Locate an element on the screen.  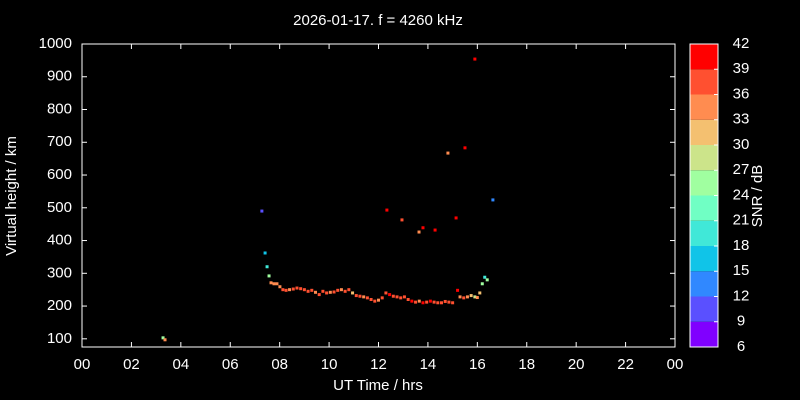
x-tick-label: 10 is located at coordinates (329, 364).